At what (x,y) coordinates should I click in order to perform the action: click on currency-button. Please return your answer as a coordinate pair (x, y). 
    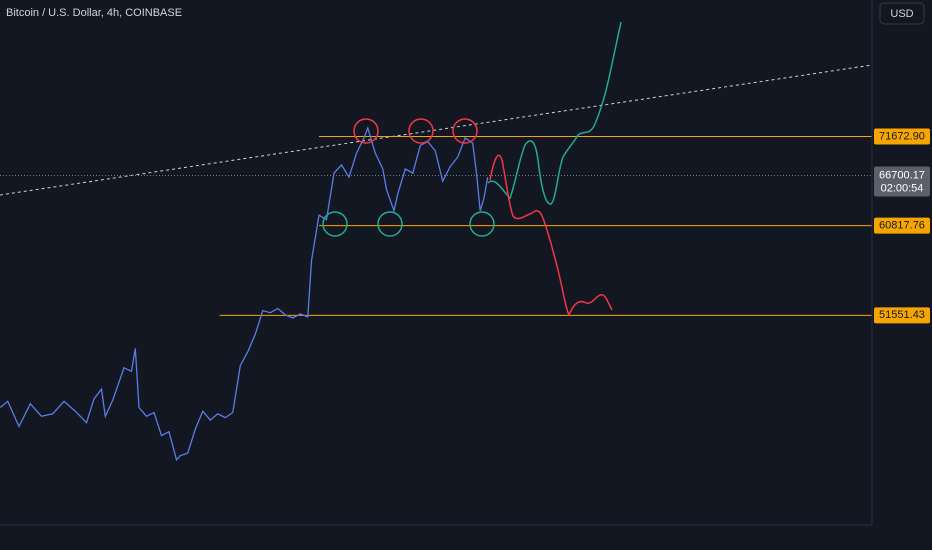
    Looking at the image, I should click on (902, 13).